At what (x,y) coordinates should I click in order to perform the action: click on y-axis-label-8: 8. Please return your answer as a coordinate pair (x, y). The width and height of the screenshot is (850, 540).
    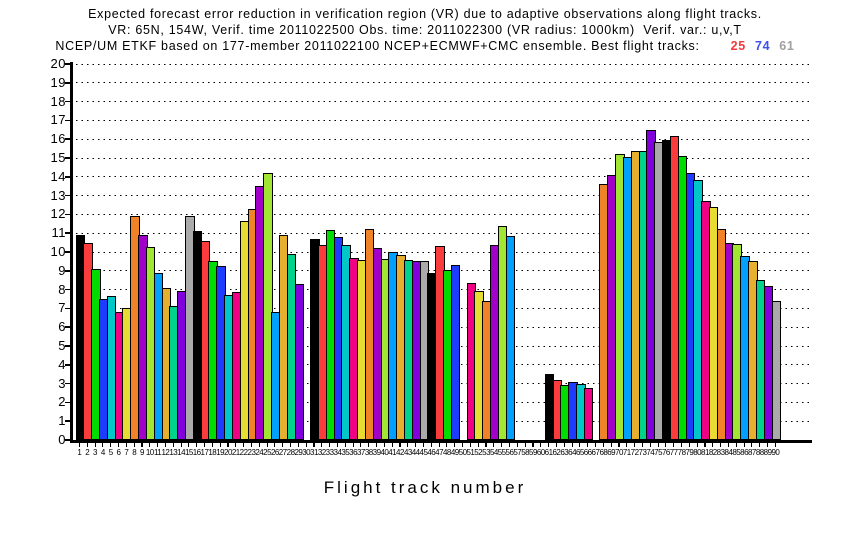
    Looking at the image, I should click on (62, 289).